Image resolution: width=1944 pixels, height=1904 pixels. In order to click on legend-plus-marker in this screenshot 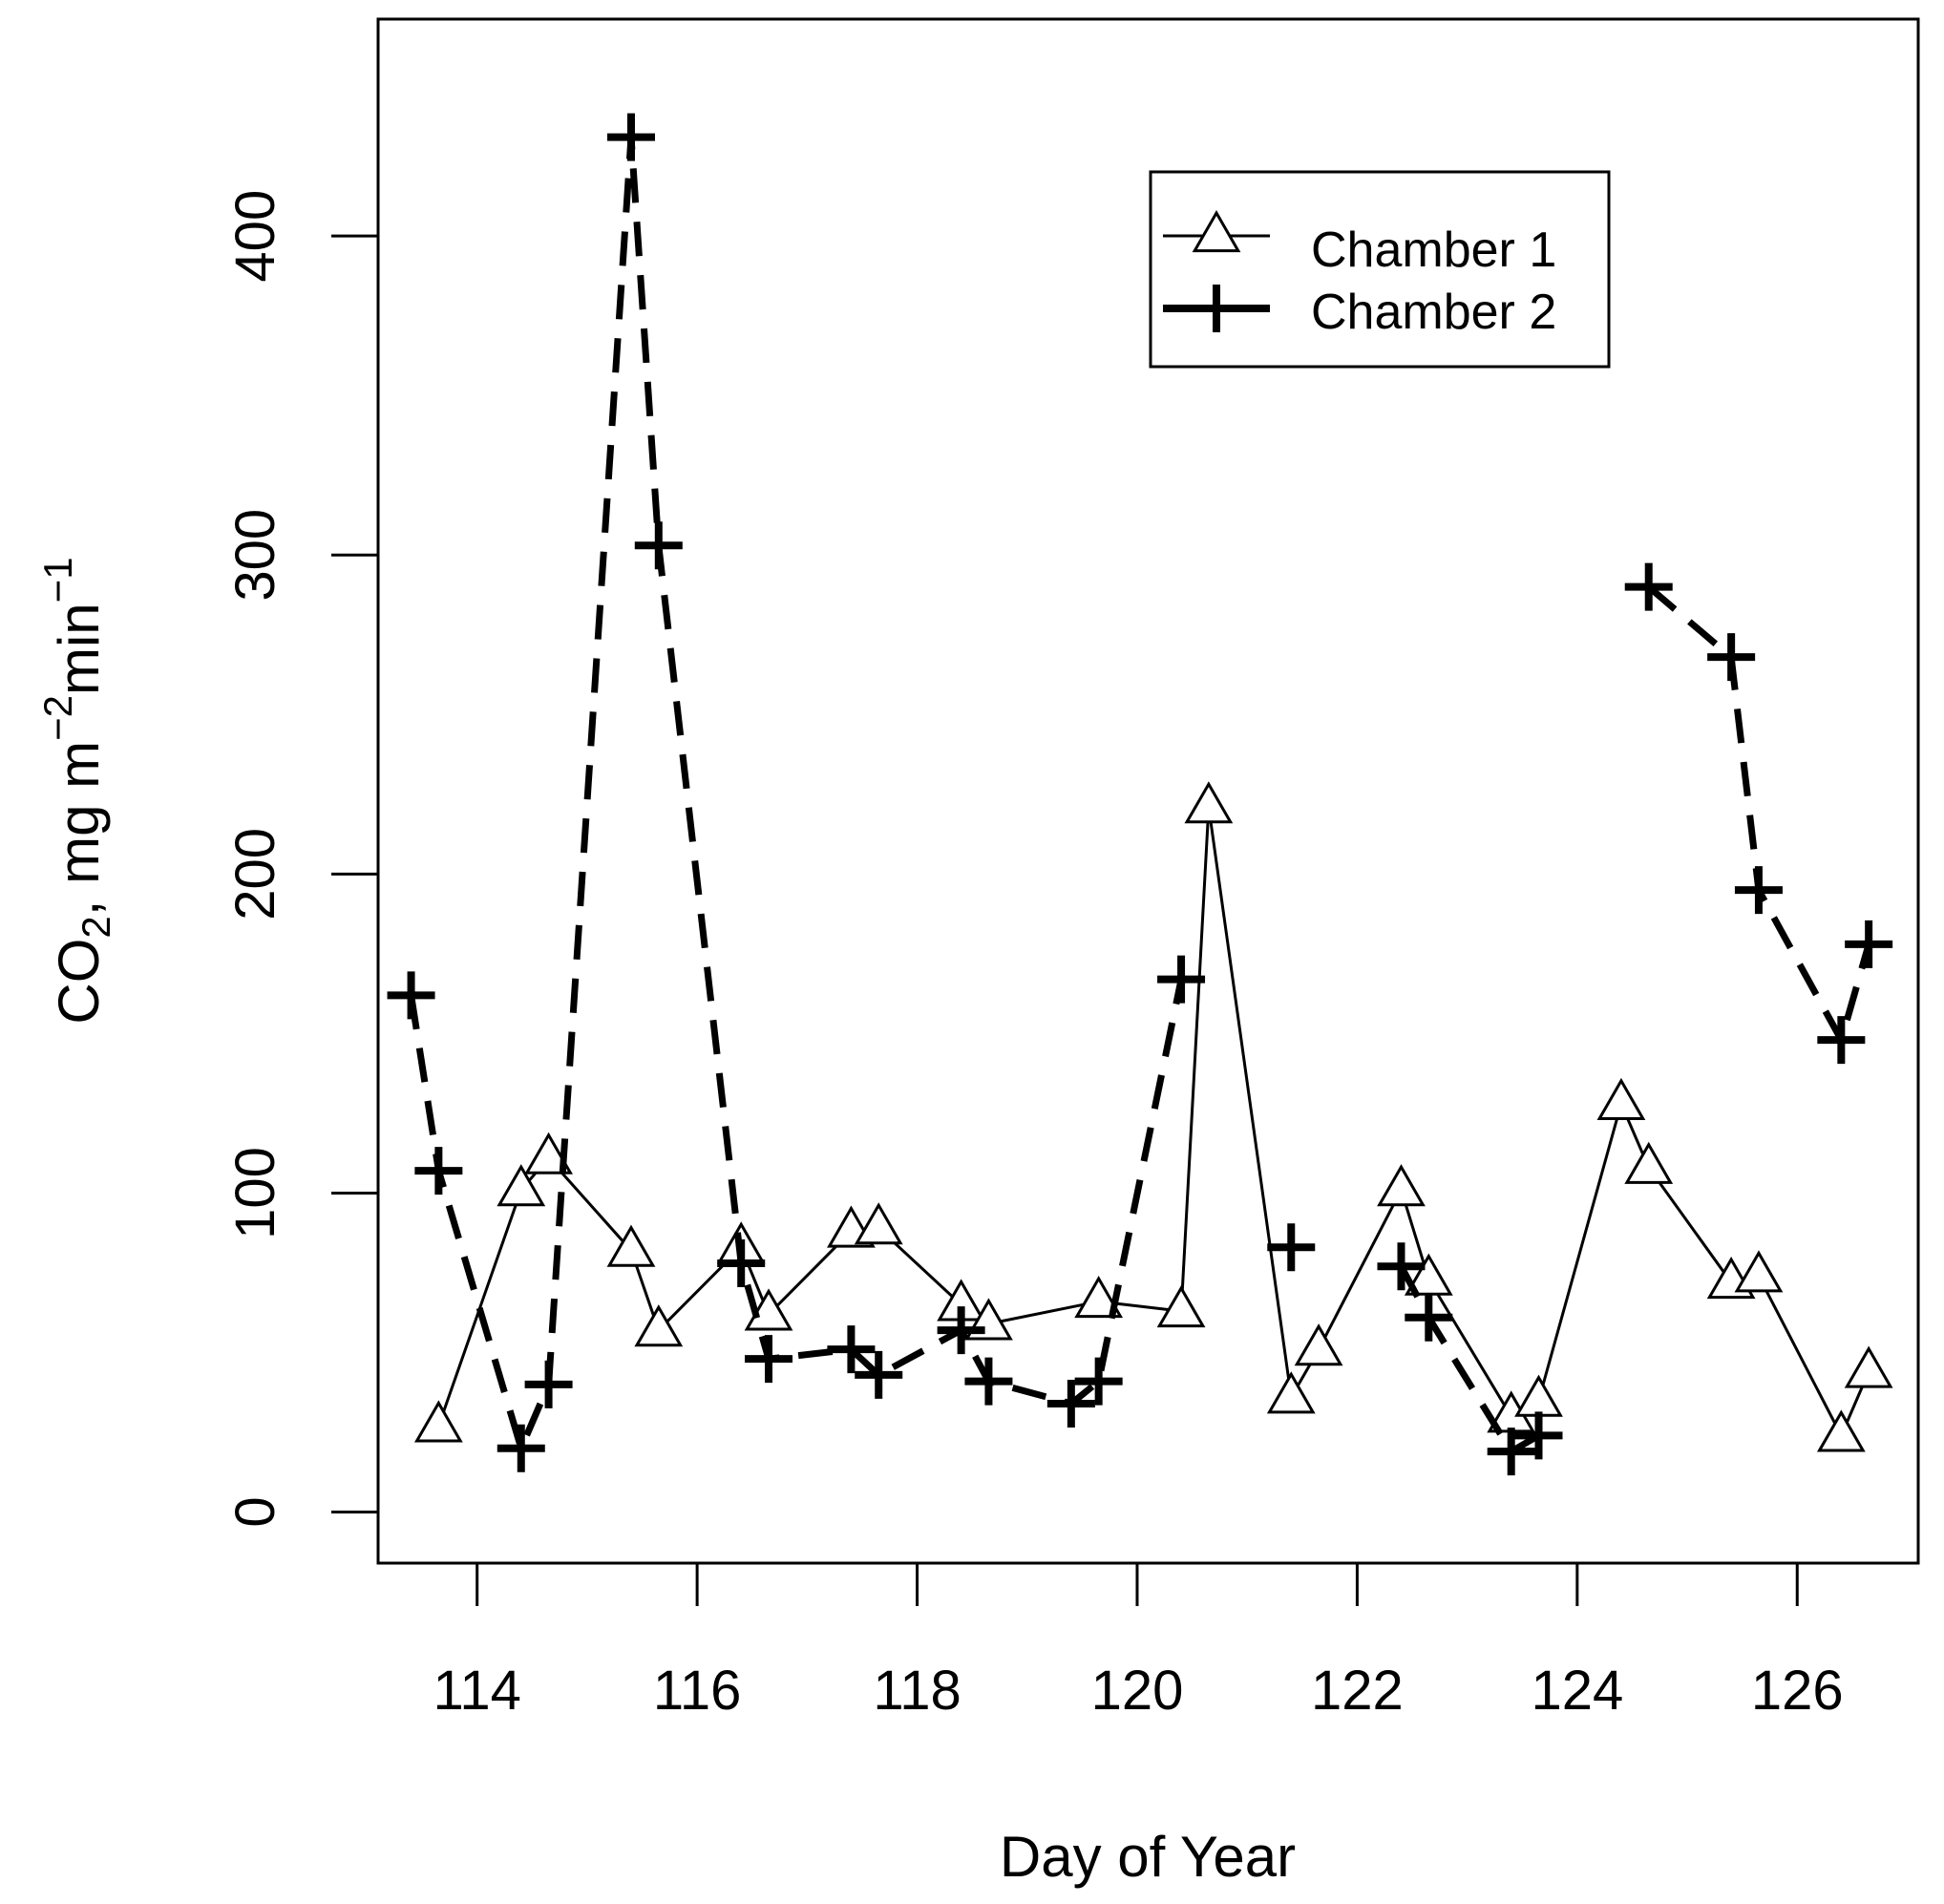, I will do `click(1216, 308)`.